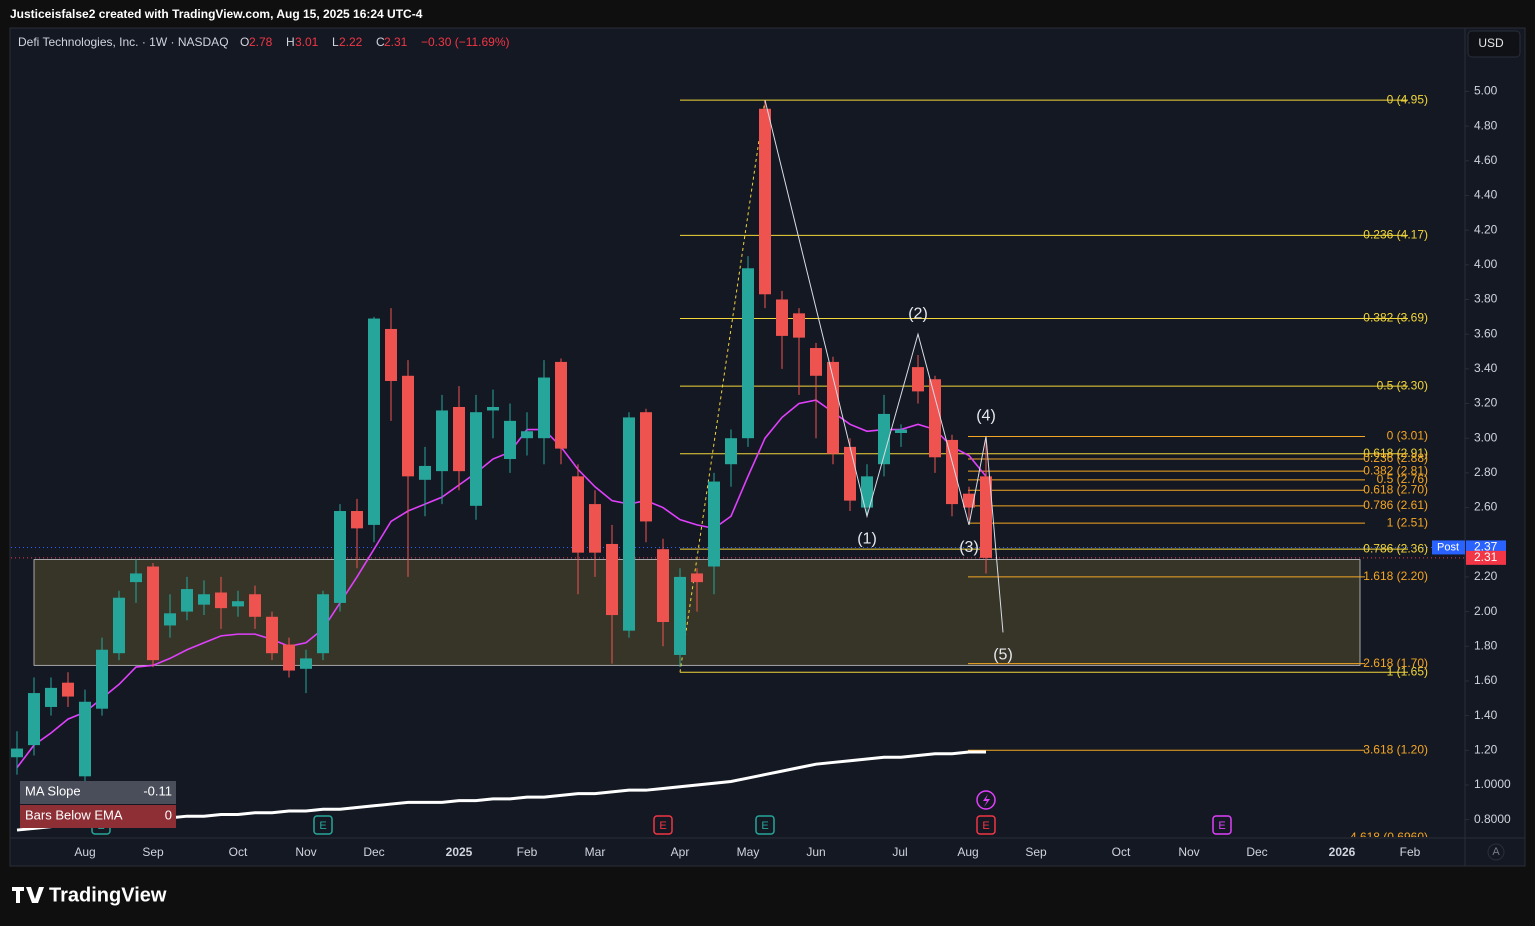 The image size is (1535, 926). What do you see at coordinates (1492, 784) in the screenshot?
I see `y-tick-label: 1.0000` at bounding box center [1492, 784].